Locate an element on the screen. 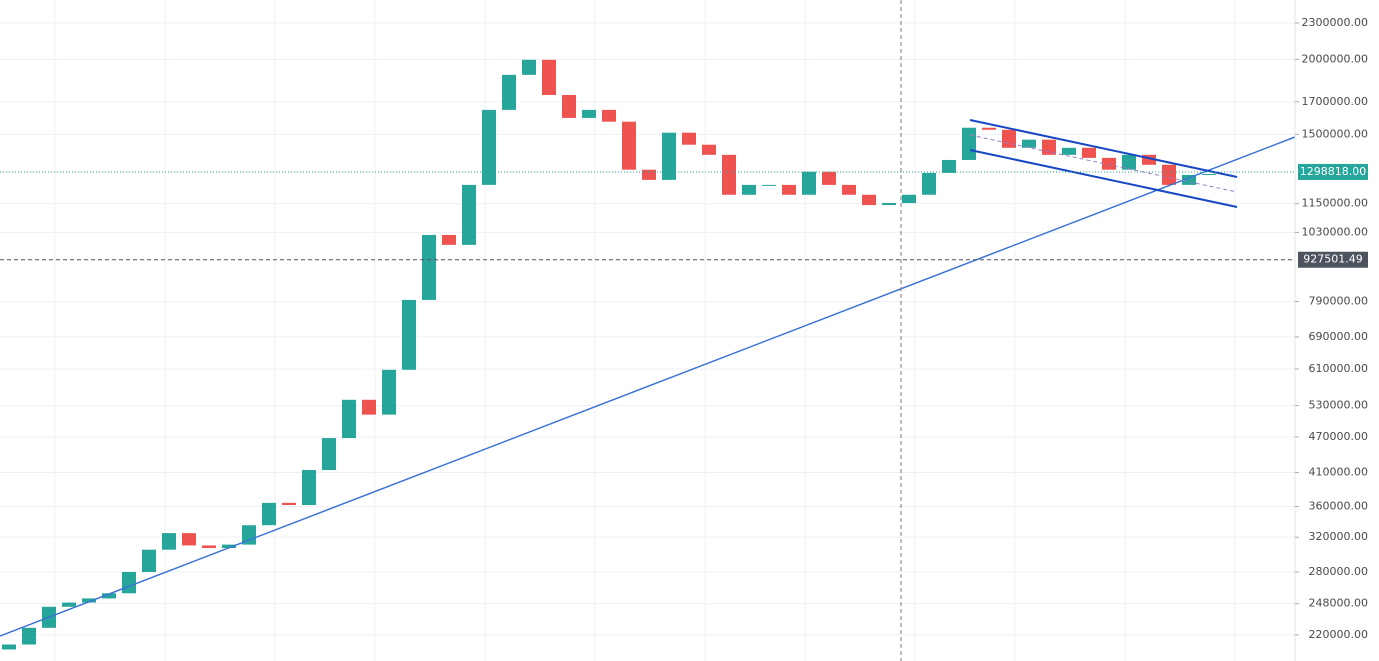 The height and width of the screenshot is (661, 1379). y-tick-label: 790000.00 is located at coordinates (1339, 301).